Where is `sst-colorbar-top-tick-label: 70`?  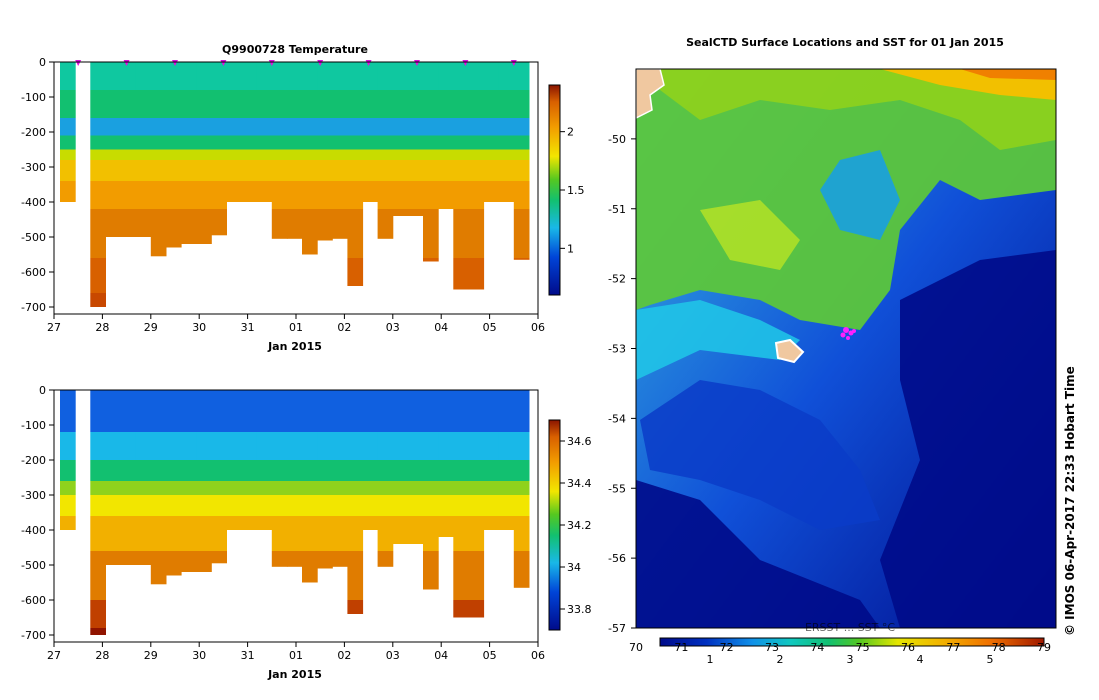 sst-colorbar-top-tick-label: 70 is located at coordinates (636, 647).